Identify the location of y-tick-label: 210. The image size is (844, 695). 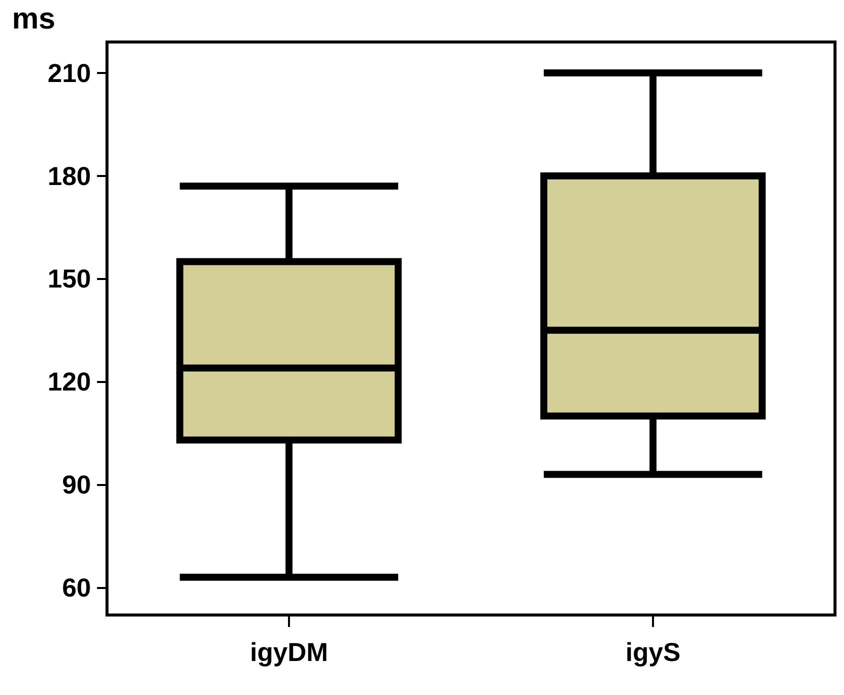
(69, 73).